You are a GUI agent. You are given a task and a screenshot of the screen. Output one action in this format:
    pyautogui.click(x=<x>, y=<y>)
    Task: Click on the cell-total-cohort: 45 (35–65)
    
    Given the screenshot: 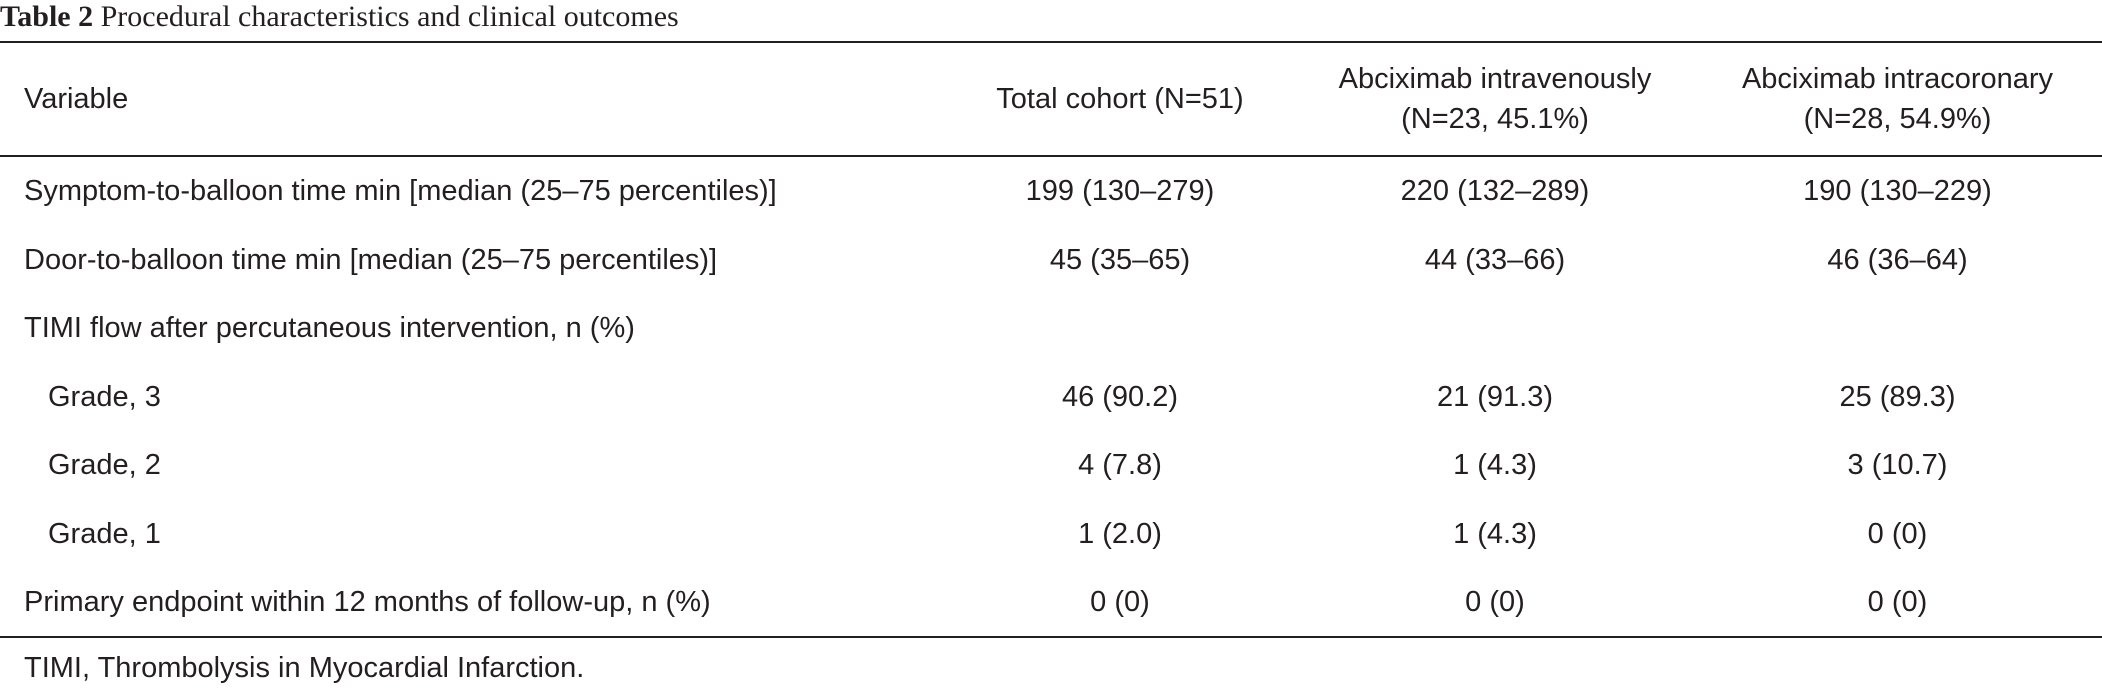 What is the action you would take?
    pyautogui.click(x=1120, y=260)
    